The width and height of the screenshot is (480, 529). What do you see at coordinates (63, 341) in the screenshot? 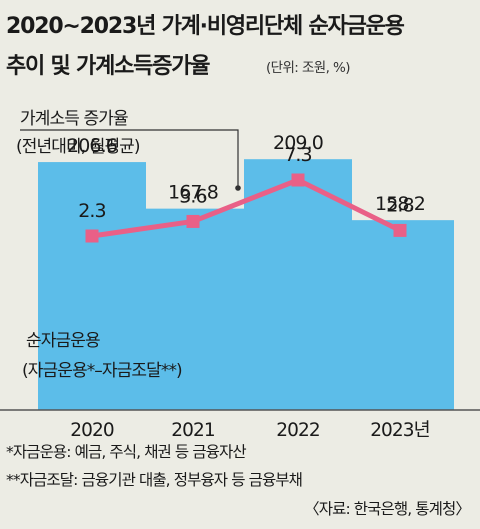
I see `bar-series-name: 순자금운용` at bounding box center [63, 341].